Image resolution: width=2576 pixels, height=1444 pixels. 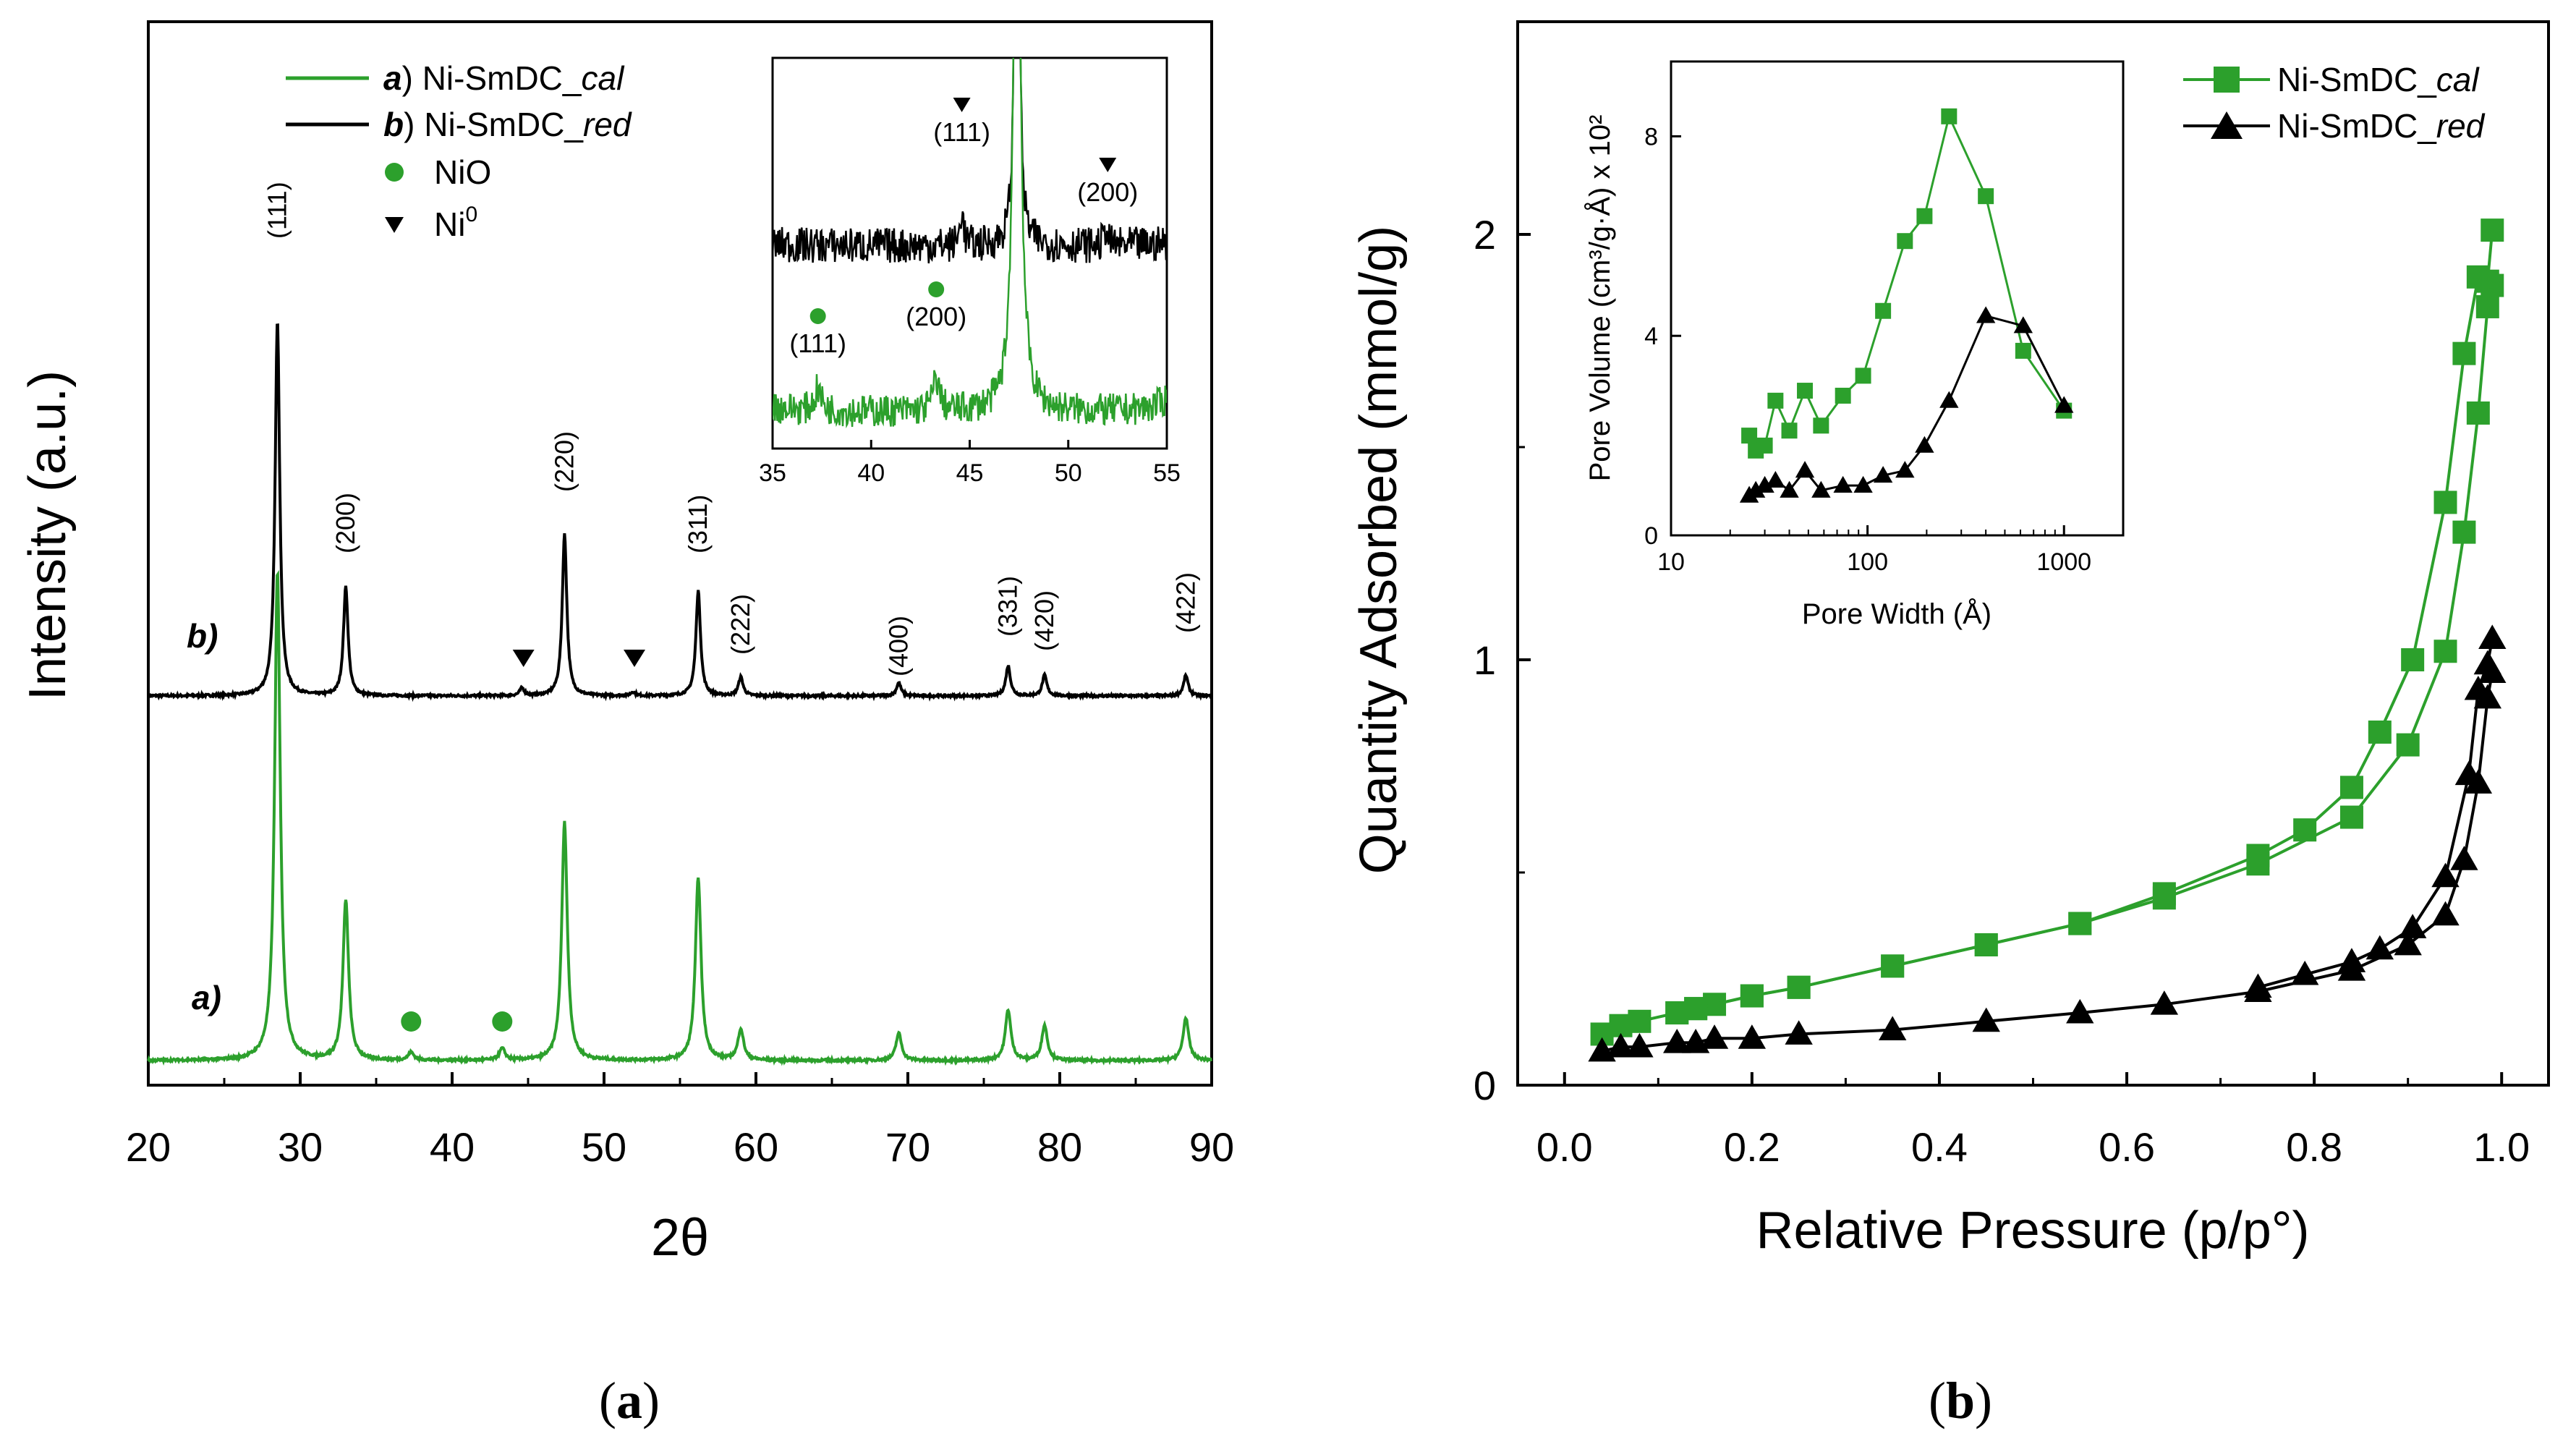 I want to click on xrd-phase-markers, so click(x=523, y=841).